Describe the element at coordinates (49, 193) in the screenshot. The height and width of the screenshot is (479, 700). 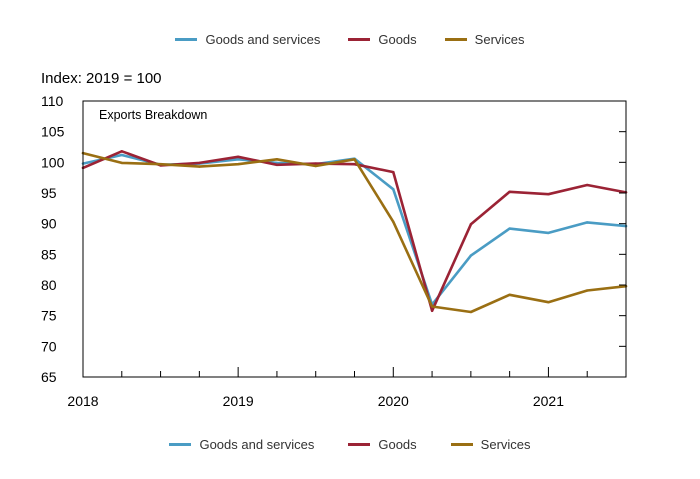
I see `y-tick-label: 95` at that location.